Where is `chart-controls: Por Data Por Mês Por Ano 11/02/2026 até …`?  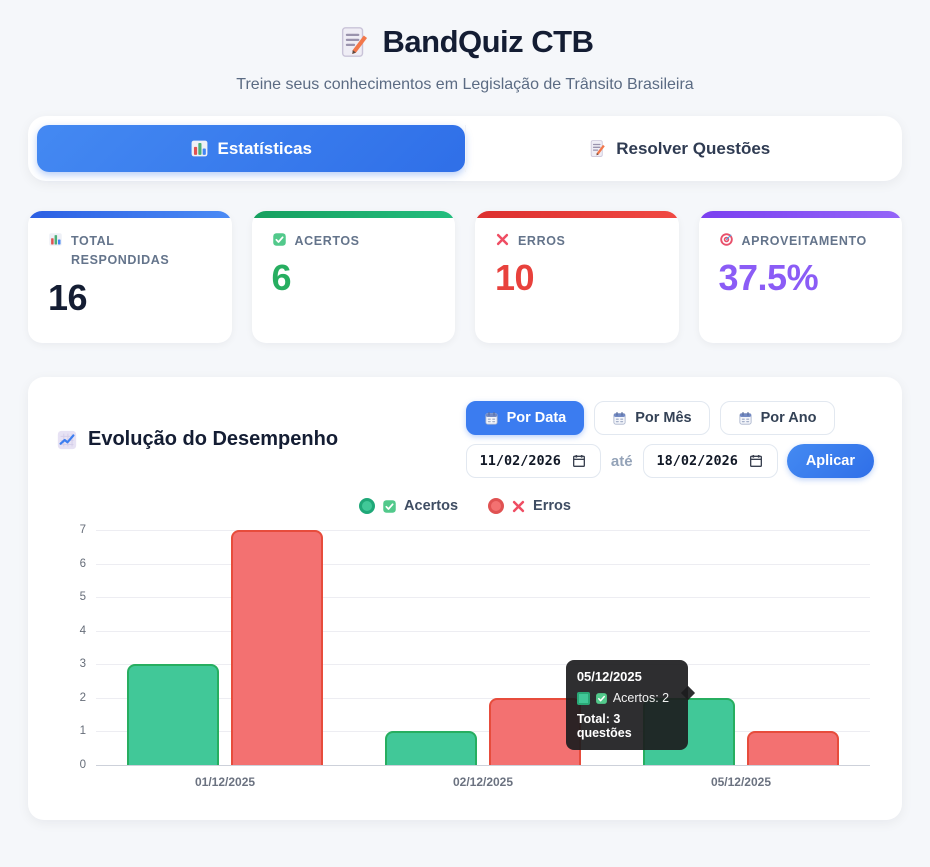
chart-controls: Por Data Por Mês Por Ano 11/02/2026 até … is located at coordinates (669, 439).